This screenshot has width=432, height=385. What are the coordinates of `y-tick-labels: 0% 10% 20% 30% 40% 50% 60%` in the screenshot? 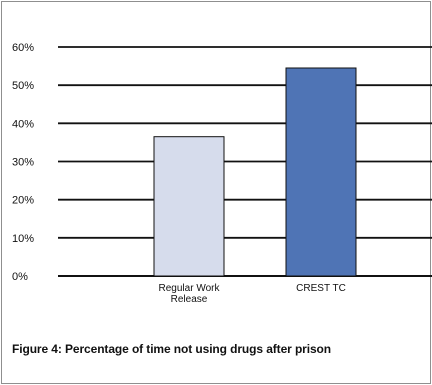 It's located at (23, 162).